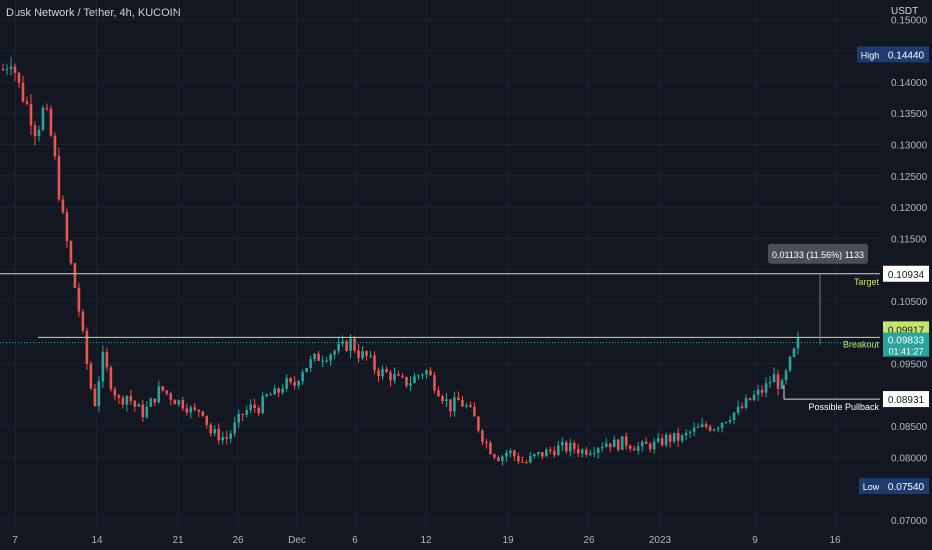 This screenshot has width=932, height=550. I want to click on target-label: Target, so click(867, 282).